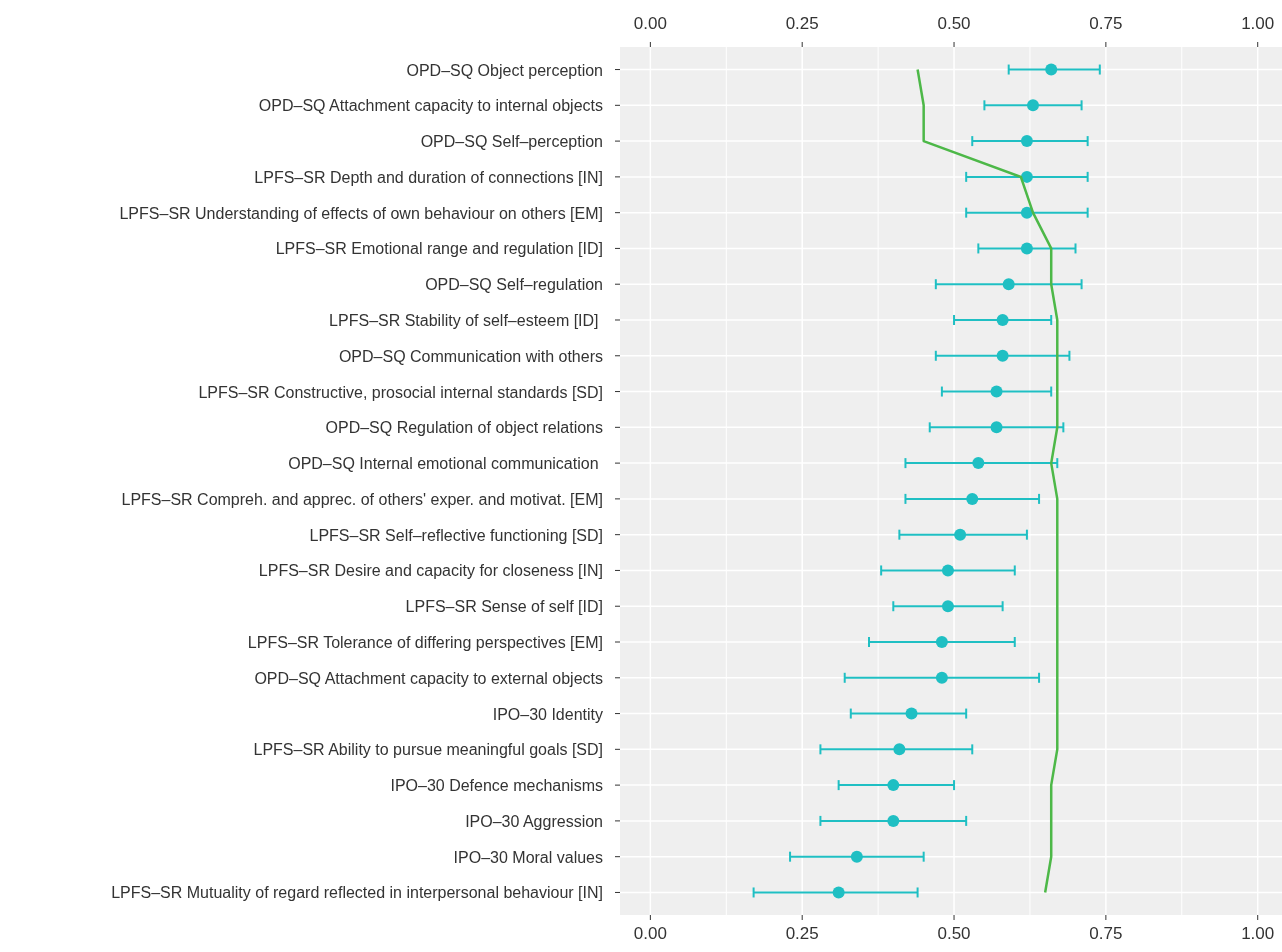  Describe the element at coordinates (954, 23) in the screenshot. I see `x2-tick-label: 0.50` at that location.